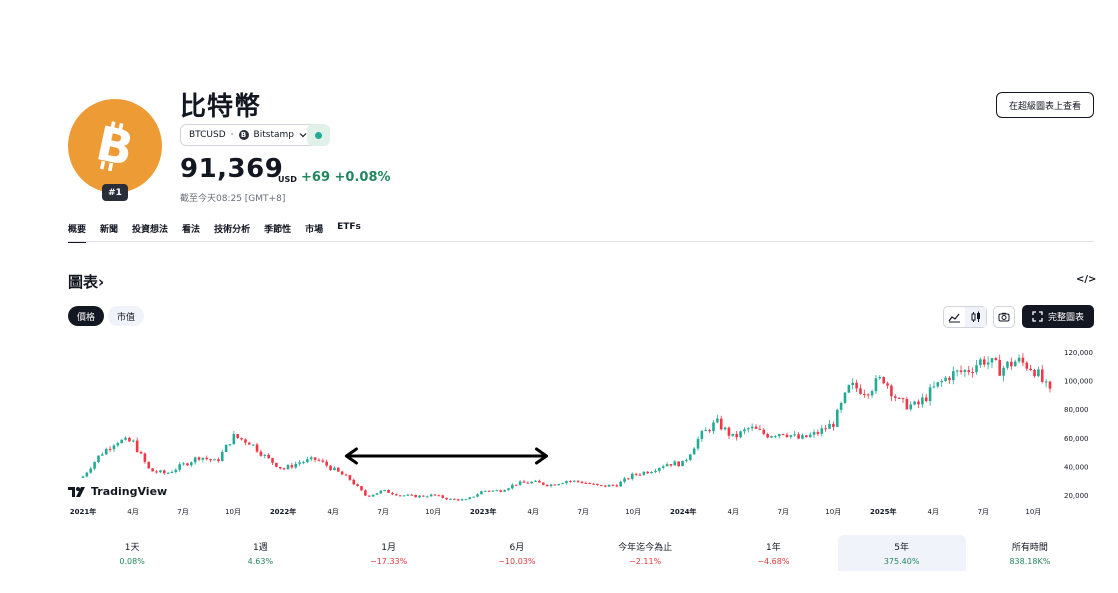  I want to click on chart-section-title: 圖表›, so click(86, 281).